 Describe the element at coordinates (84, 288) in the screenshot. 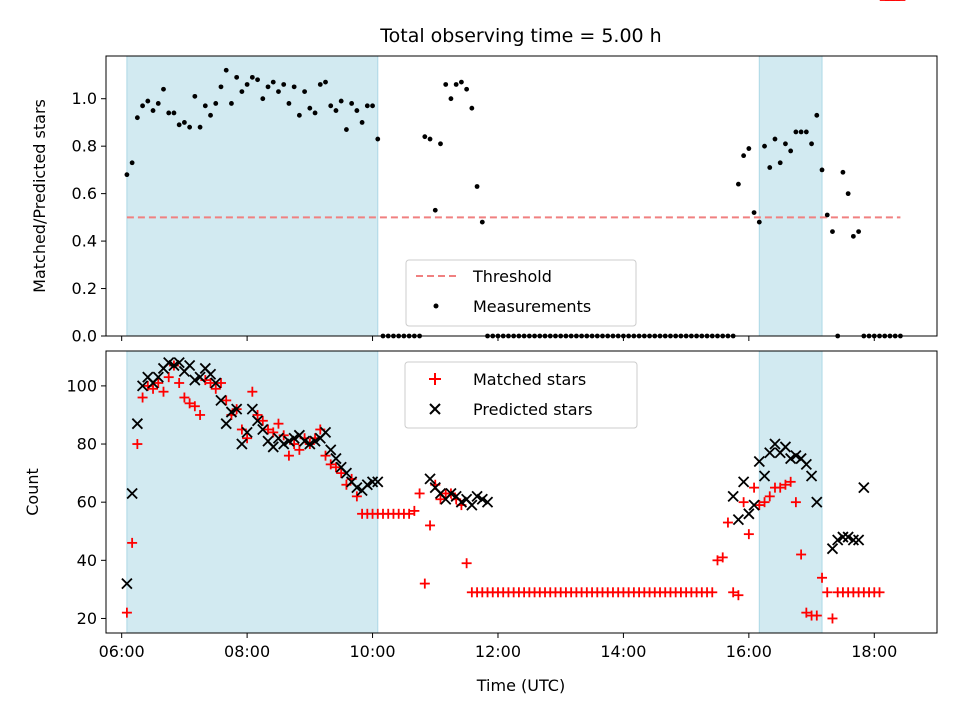

I see `y-tick-label: 0.2` at that location.